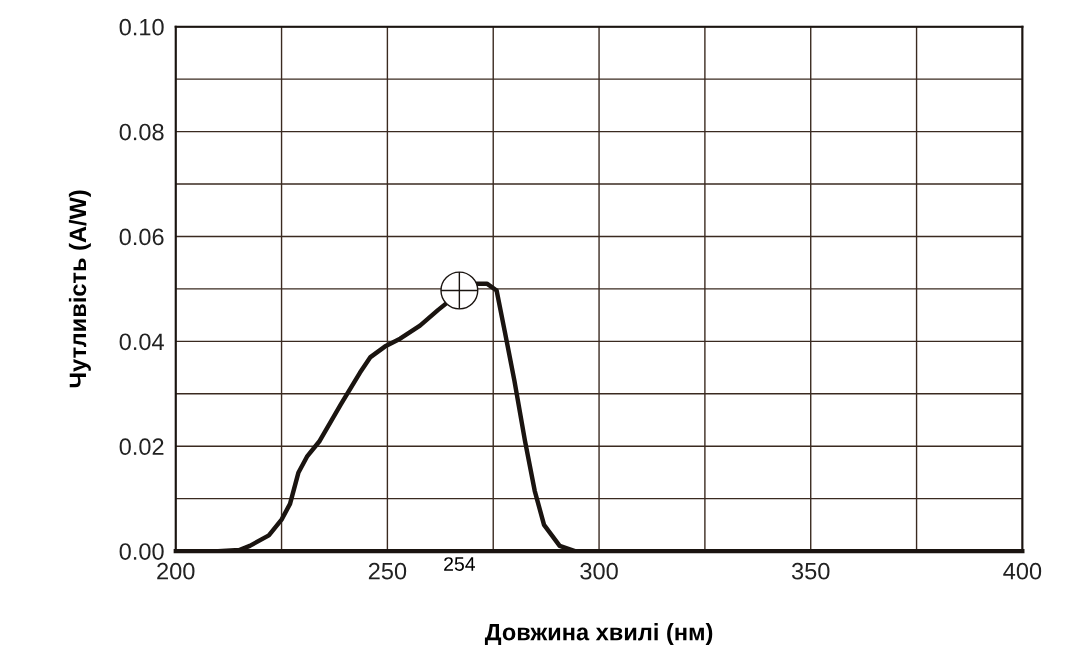 This screenshot has width=1065, height=668. Describe the element at coordinates (141, 551) in the screenshot. I see `y-tick-label: 0.00` at that location.